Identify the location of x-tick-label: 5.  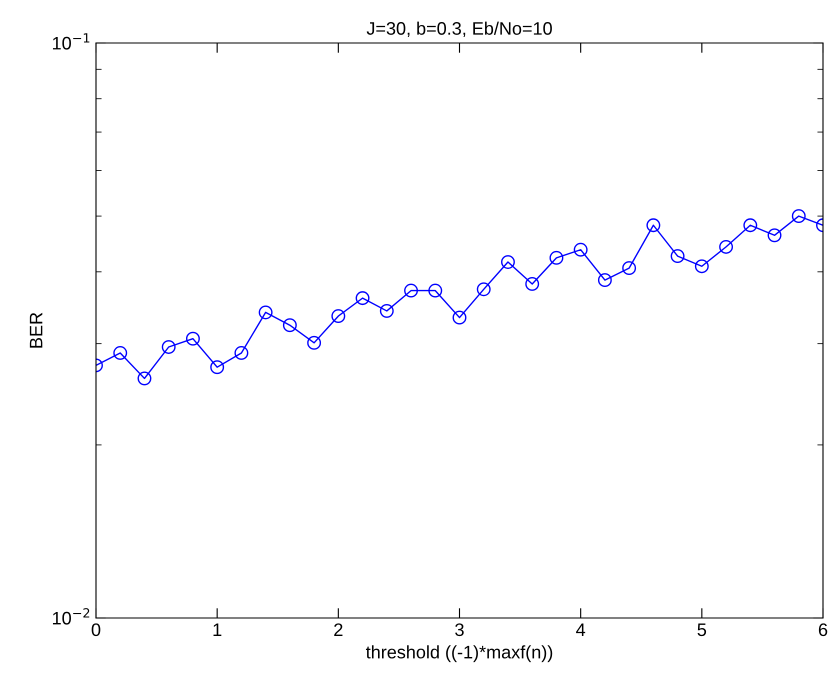
(702, 630).